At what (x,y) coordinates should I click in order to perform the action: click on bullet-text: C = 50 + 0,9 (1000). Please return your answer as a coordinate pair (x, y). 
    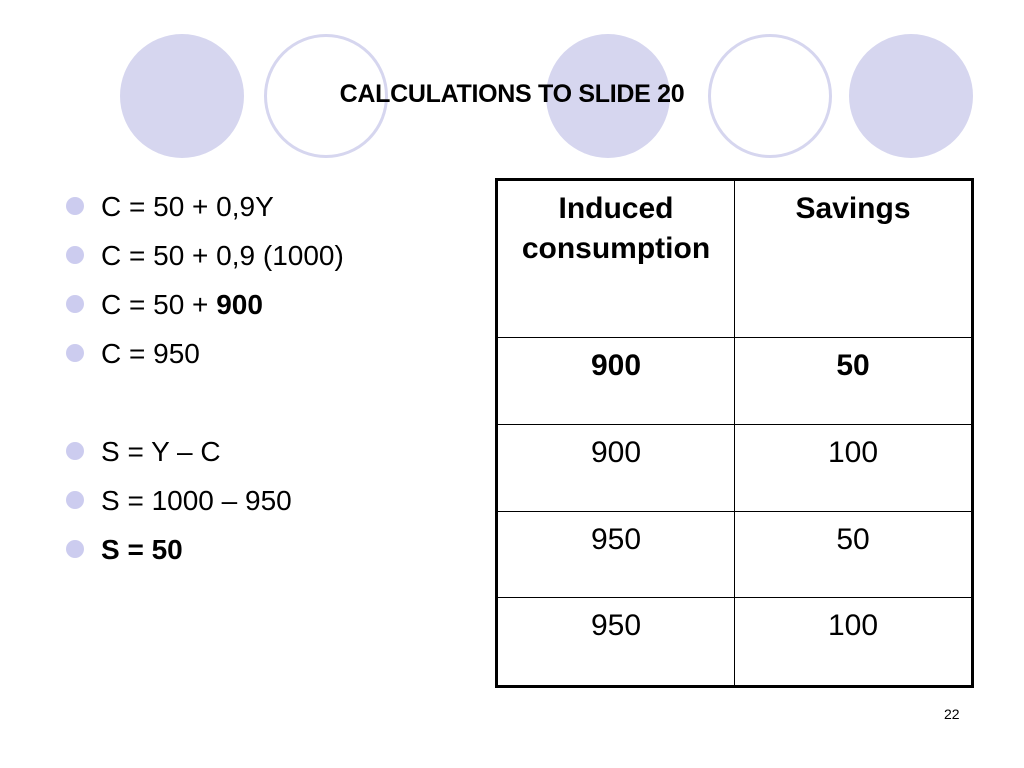
    Looking at the image, I should click on (222, 255).